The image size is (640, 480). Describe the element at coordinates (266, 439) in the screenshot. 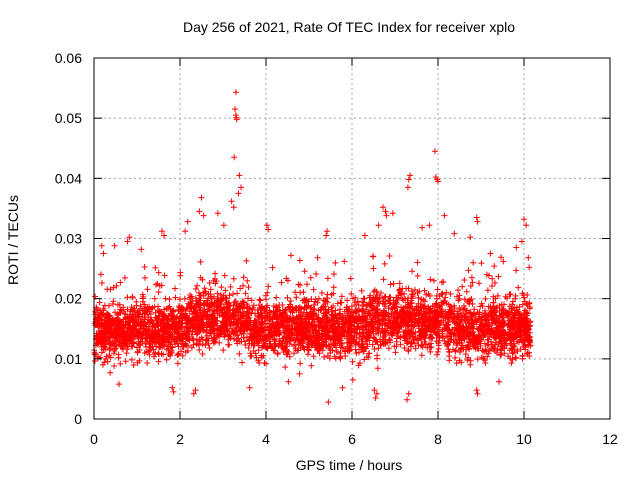

I see `x-tick-label: 4` at that location.